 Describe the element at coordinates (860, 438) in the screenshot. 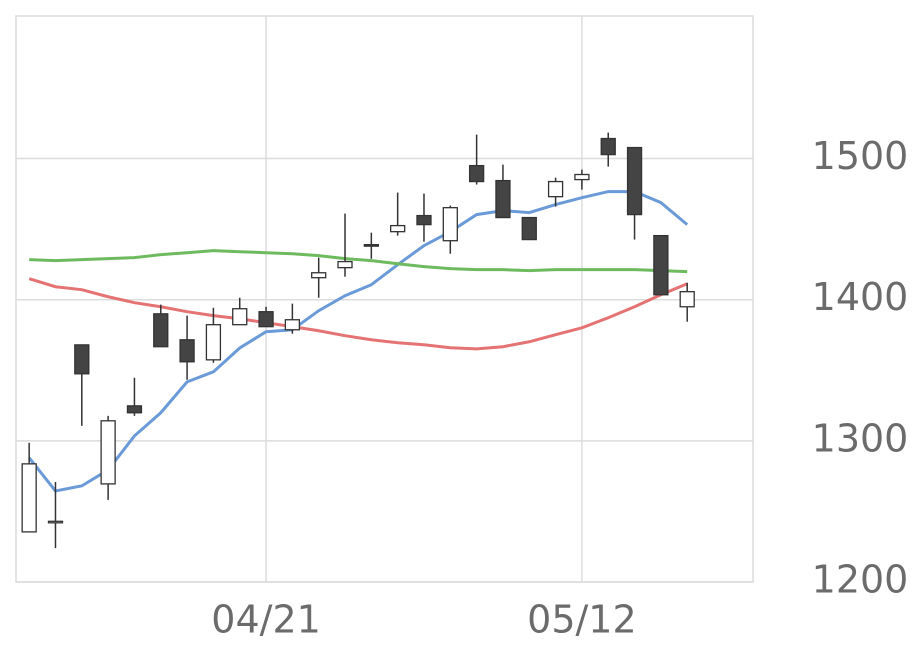

I see `y-tick-label: 1300` at that location.